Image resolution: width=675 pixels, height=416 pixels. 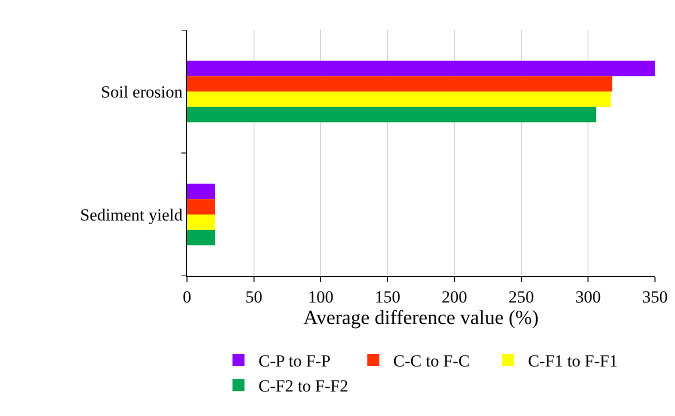 I want to click on legend-label: C-F2 to F-F2, so click(x=303, y=386).